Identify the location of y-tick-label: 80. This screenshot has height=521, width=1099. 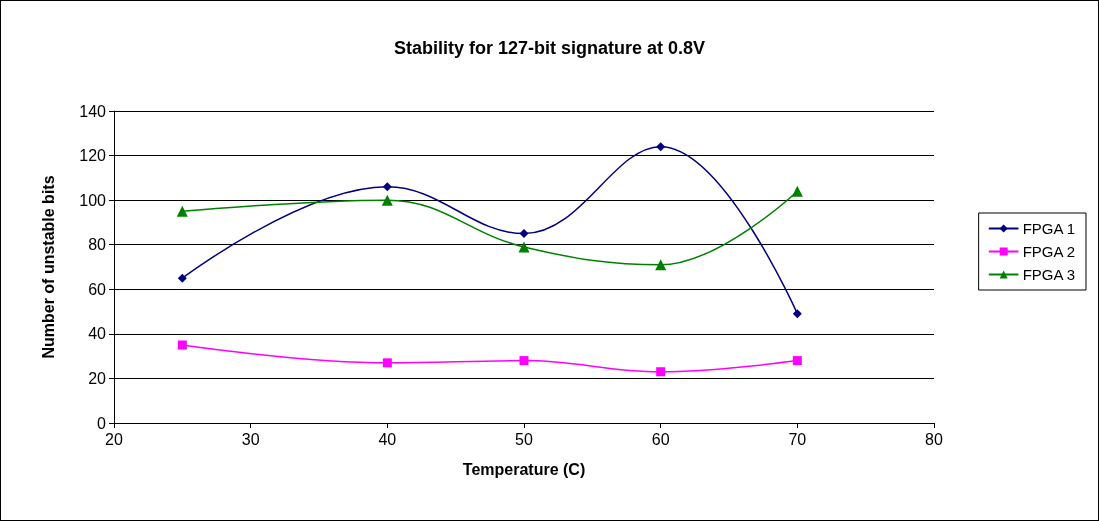
(97, 245).